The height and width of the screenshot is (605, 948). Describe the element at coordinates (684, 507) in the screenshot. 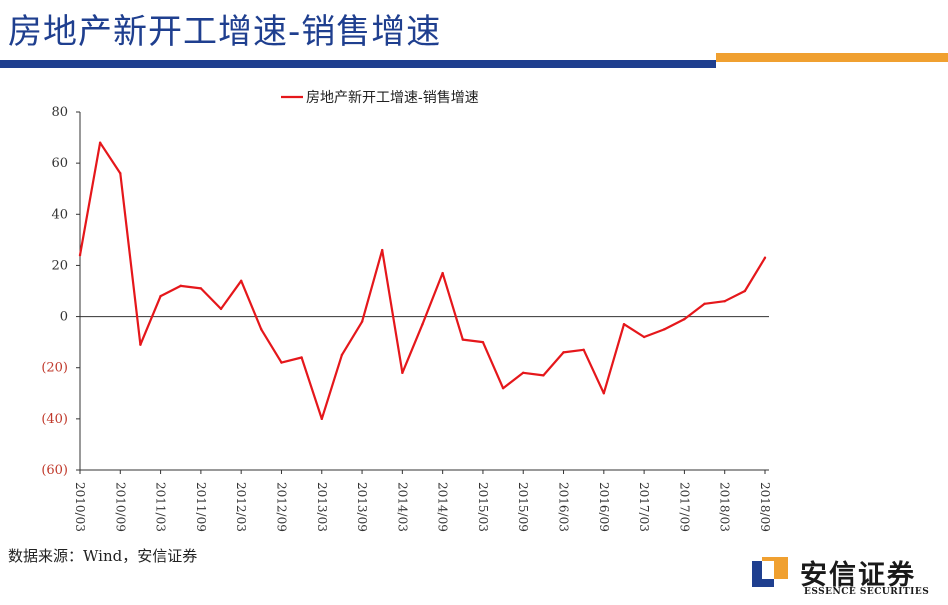

I see `x-tick-label: 2017/09` at that location.